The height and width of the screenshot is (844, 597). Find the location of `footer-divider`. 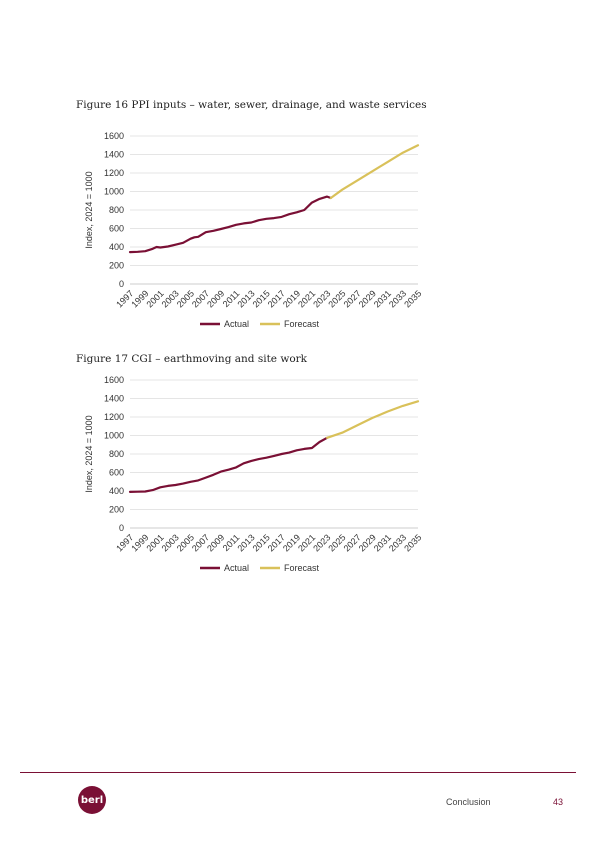

footer-divider is located at coordinates (298, 772).